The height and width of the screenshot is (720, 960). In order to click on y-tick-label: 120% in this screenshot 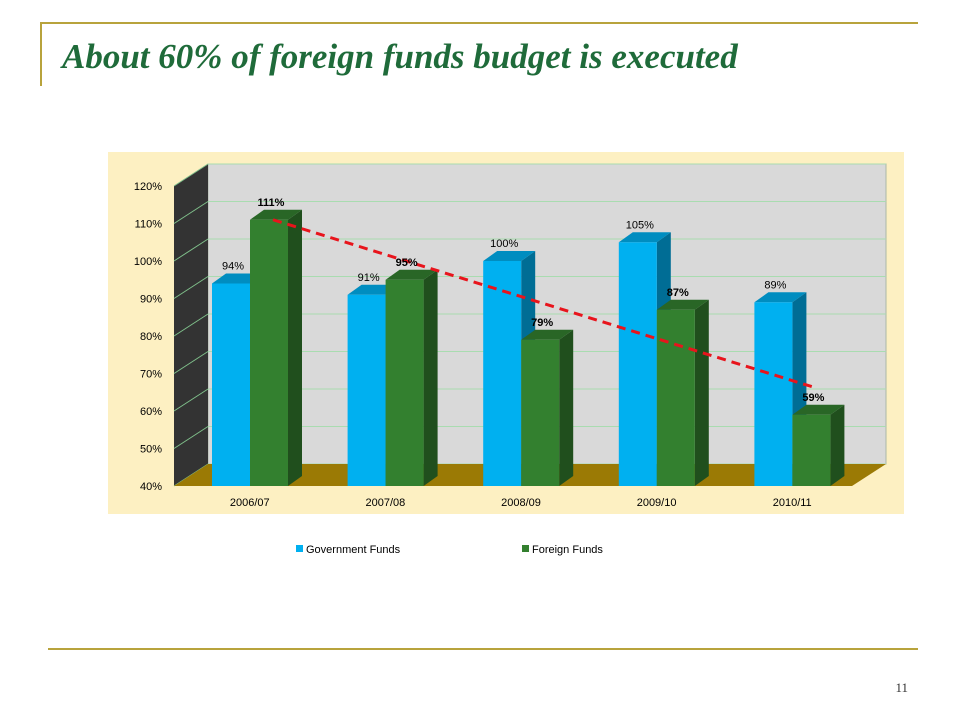, I will do `click(148, 187)`.